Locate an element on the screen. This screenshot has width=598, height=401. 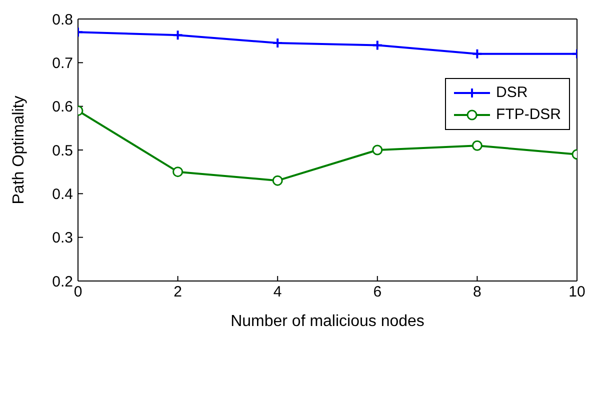
y-tick-label: 0.4 is located at coordinates (62, 194).